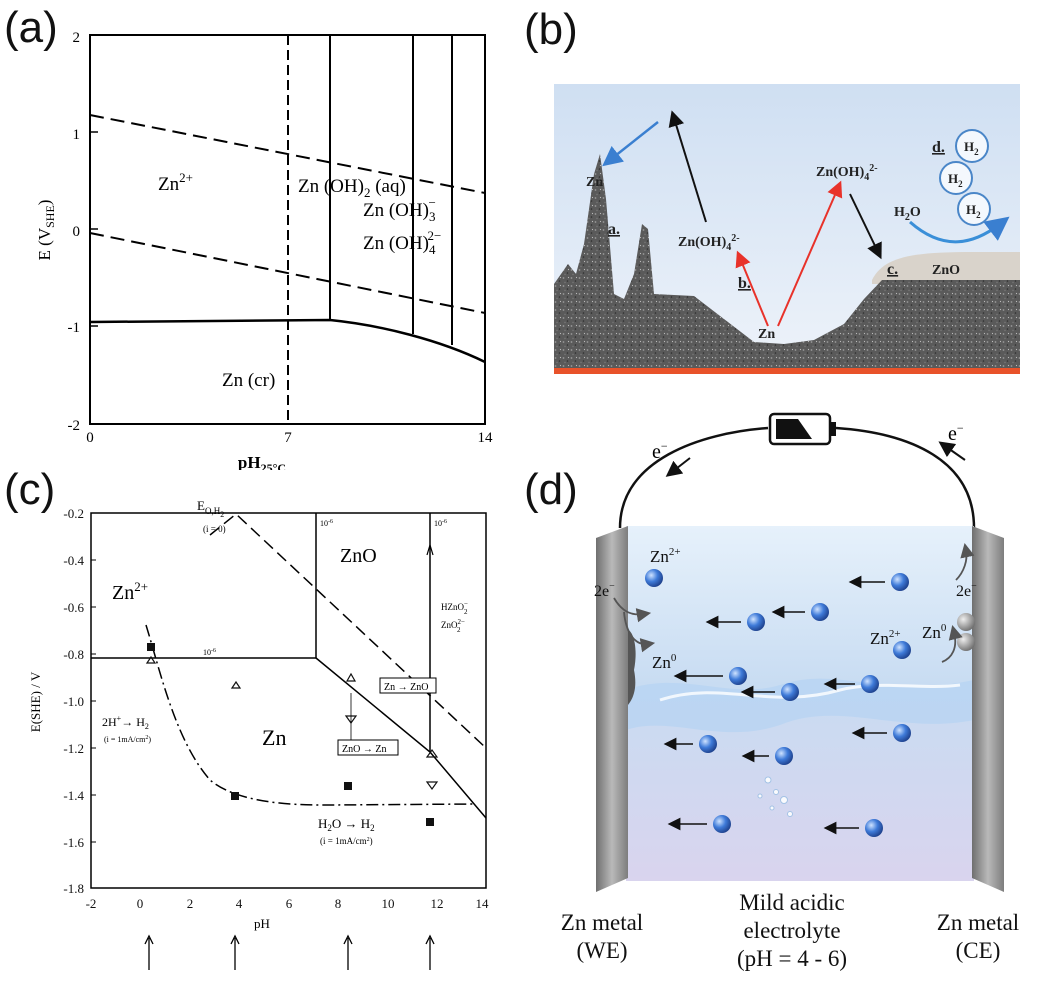  I want to click on panel-d-label-e-left: e−, so click(660, 451).